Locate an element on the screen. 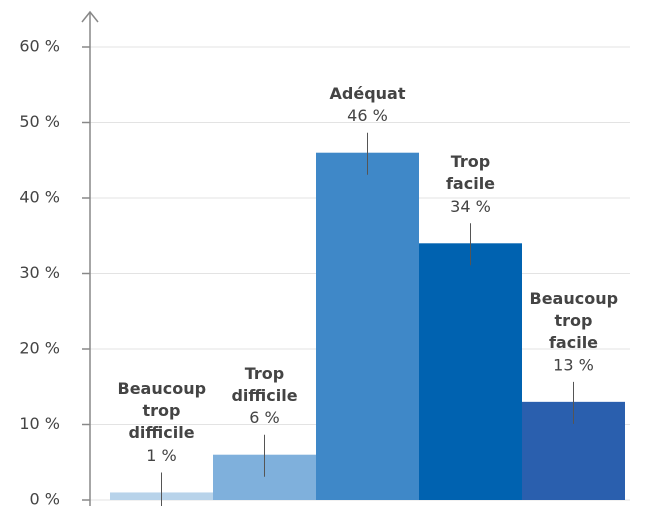 The image size is (646, 506). y-tick-label: 10 % is located at coordinates (39, 423).